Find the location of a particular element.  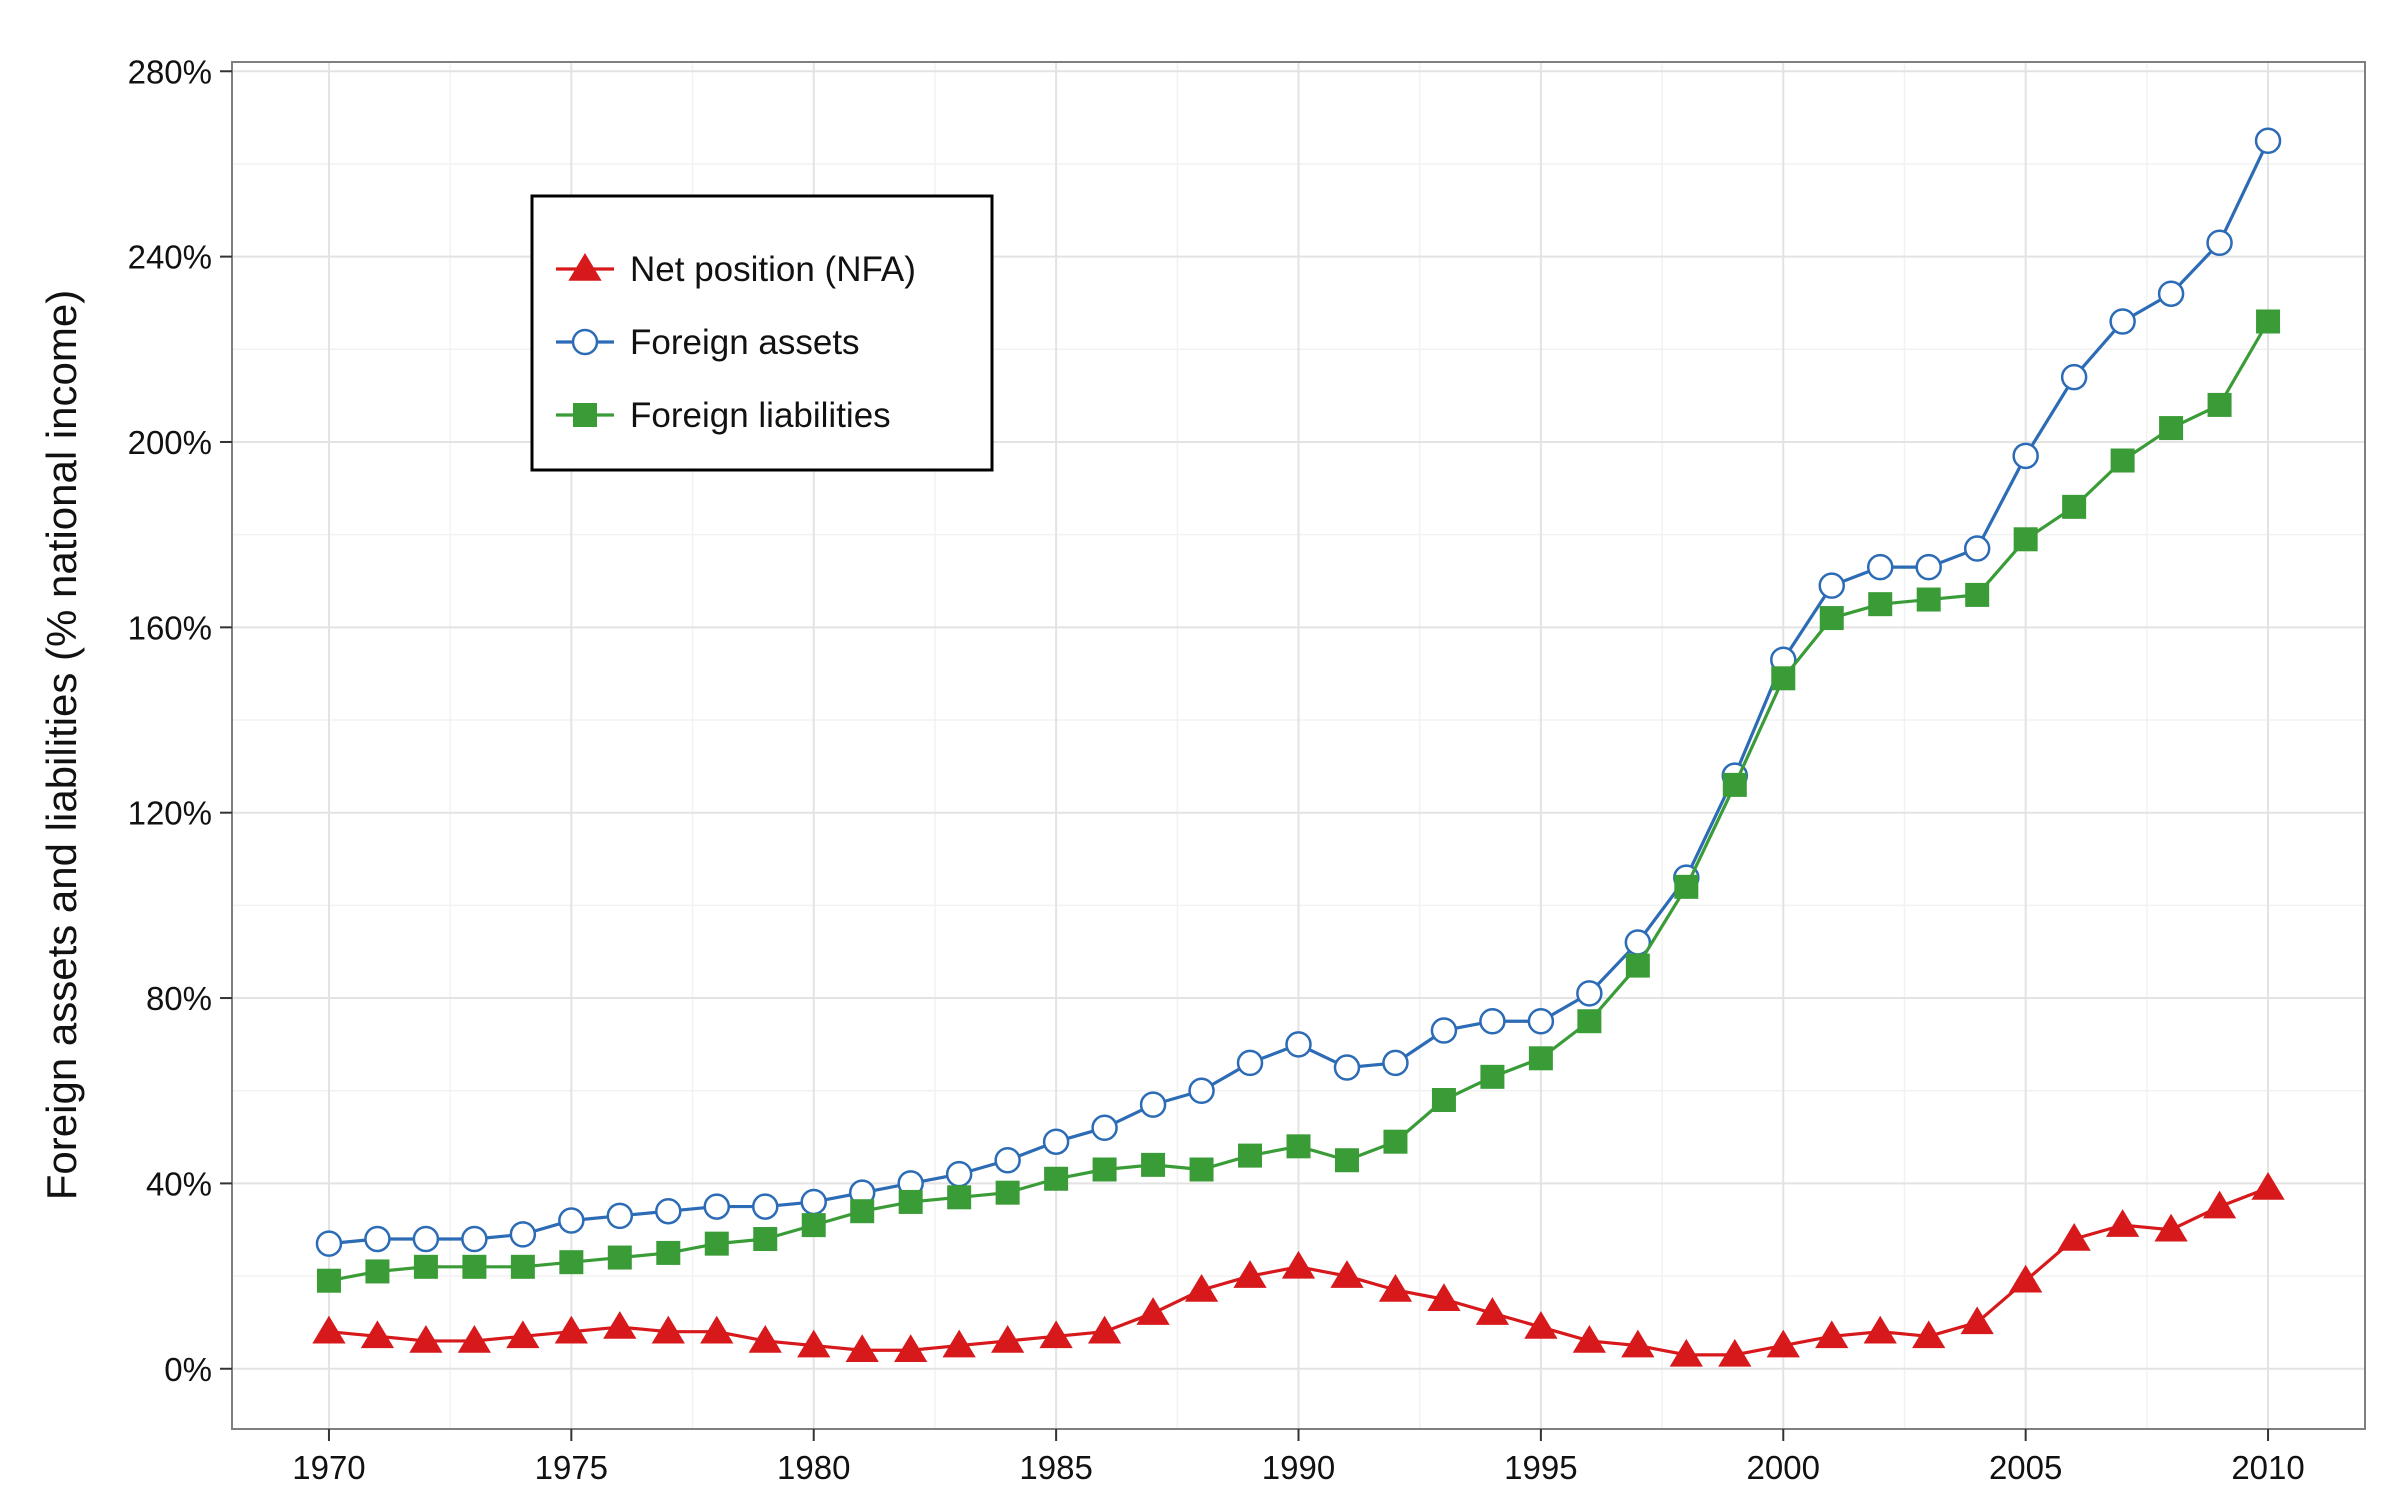

x-tick-label: 1985 is located at coordinates (1055, 1467).